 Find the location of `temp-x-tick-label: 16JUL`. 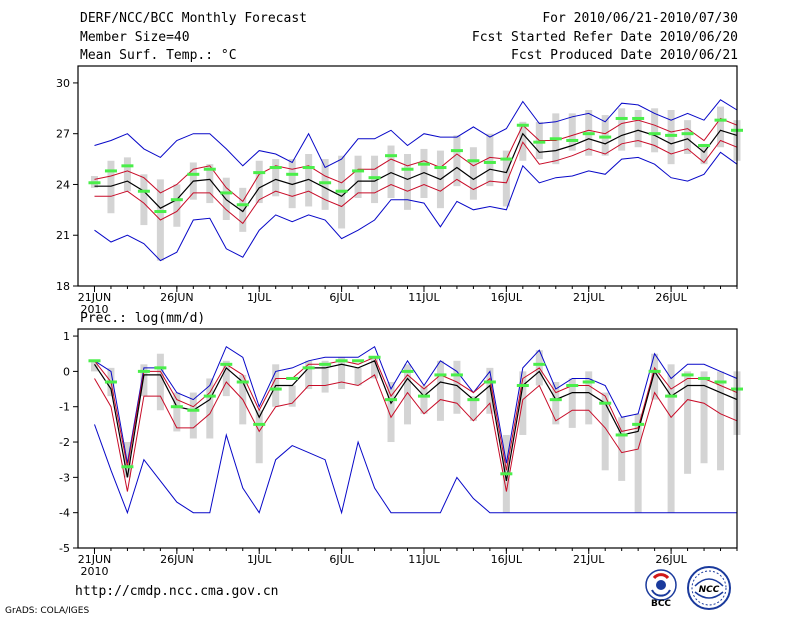

temp-x-tick-label: 16JUL is located at coordinates (507, 297).